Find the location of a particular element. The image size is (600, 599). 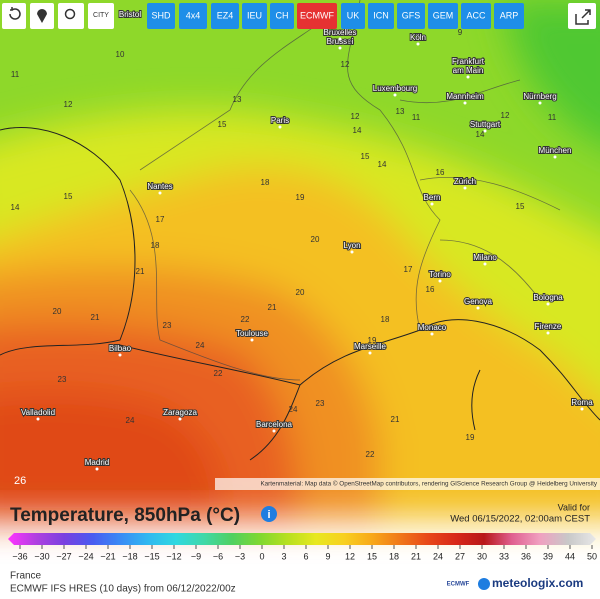

share-icon is located at coordinates (583, 17).